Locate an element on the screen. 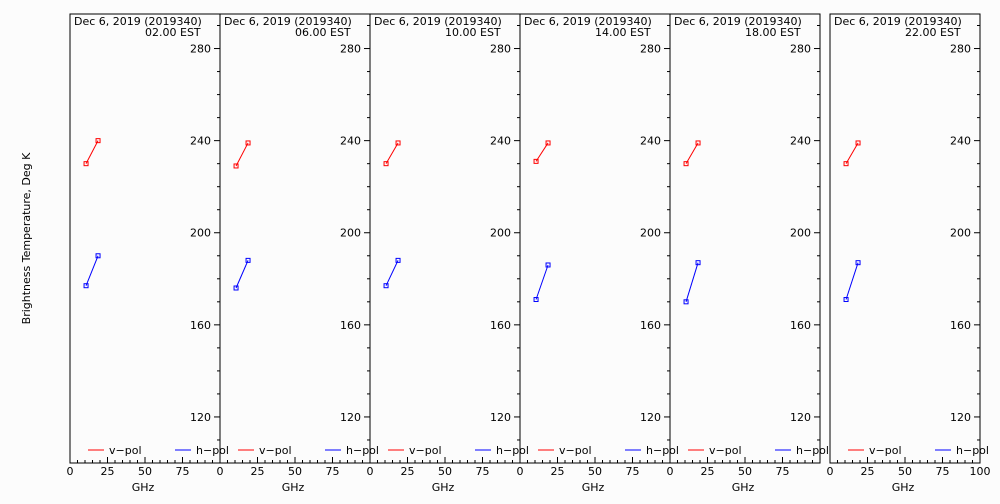  y-axis-label: Brightness Temperature, Deg K is located at coordinates (26, 238).